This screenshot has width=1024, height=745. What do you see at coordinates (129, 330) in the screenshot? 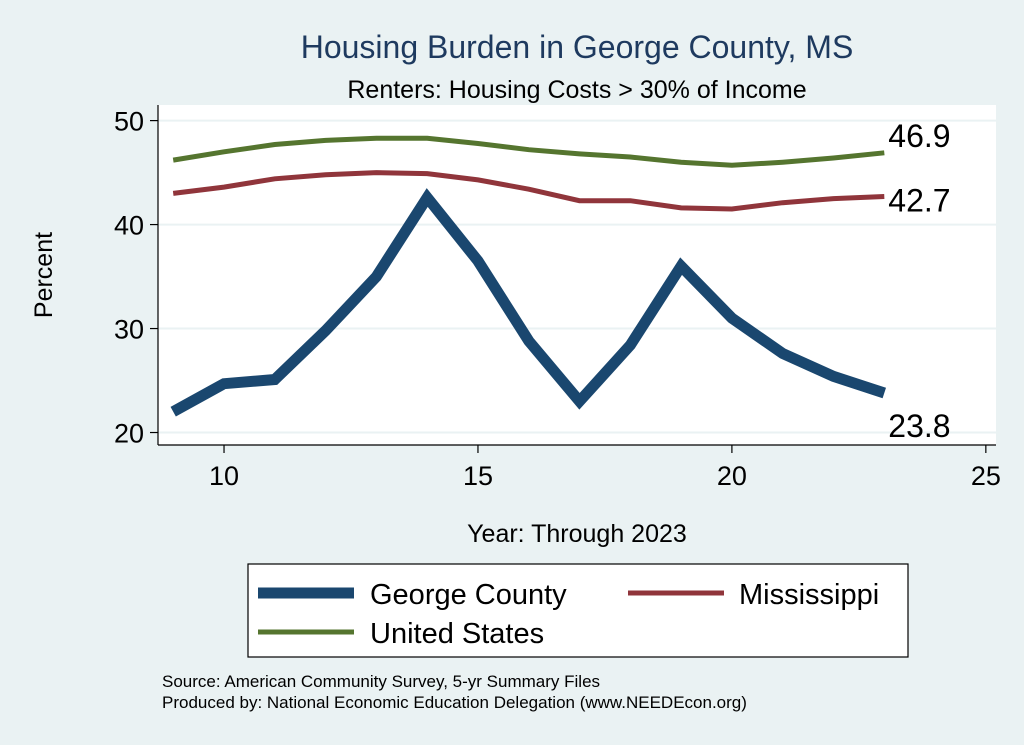
I see `y-tick-label-30: 30` at bounding box center [129, 330].